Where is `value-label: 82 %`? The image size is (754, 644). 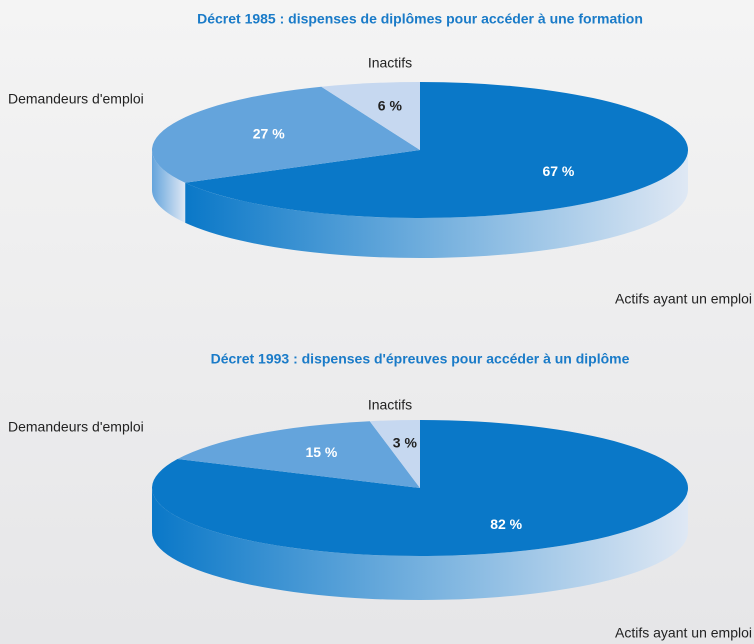
value-label: 82 % is located at coordinates (506, 524).